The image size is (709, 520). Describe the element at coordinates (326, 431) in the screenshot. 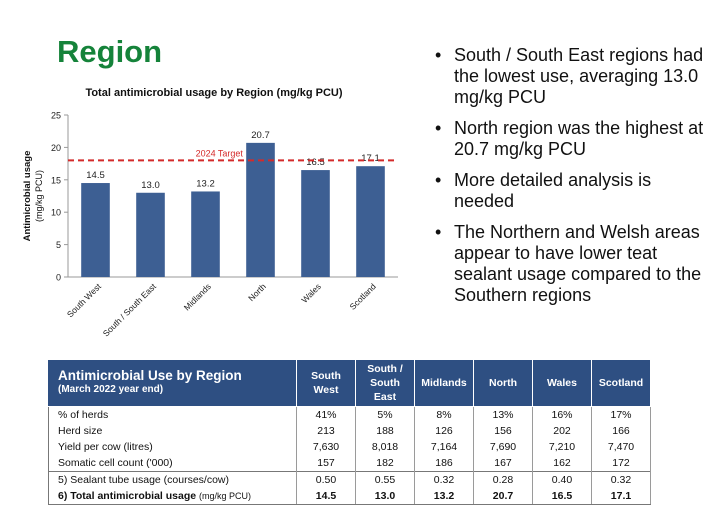

I see `table-cell: 213` at that location.